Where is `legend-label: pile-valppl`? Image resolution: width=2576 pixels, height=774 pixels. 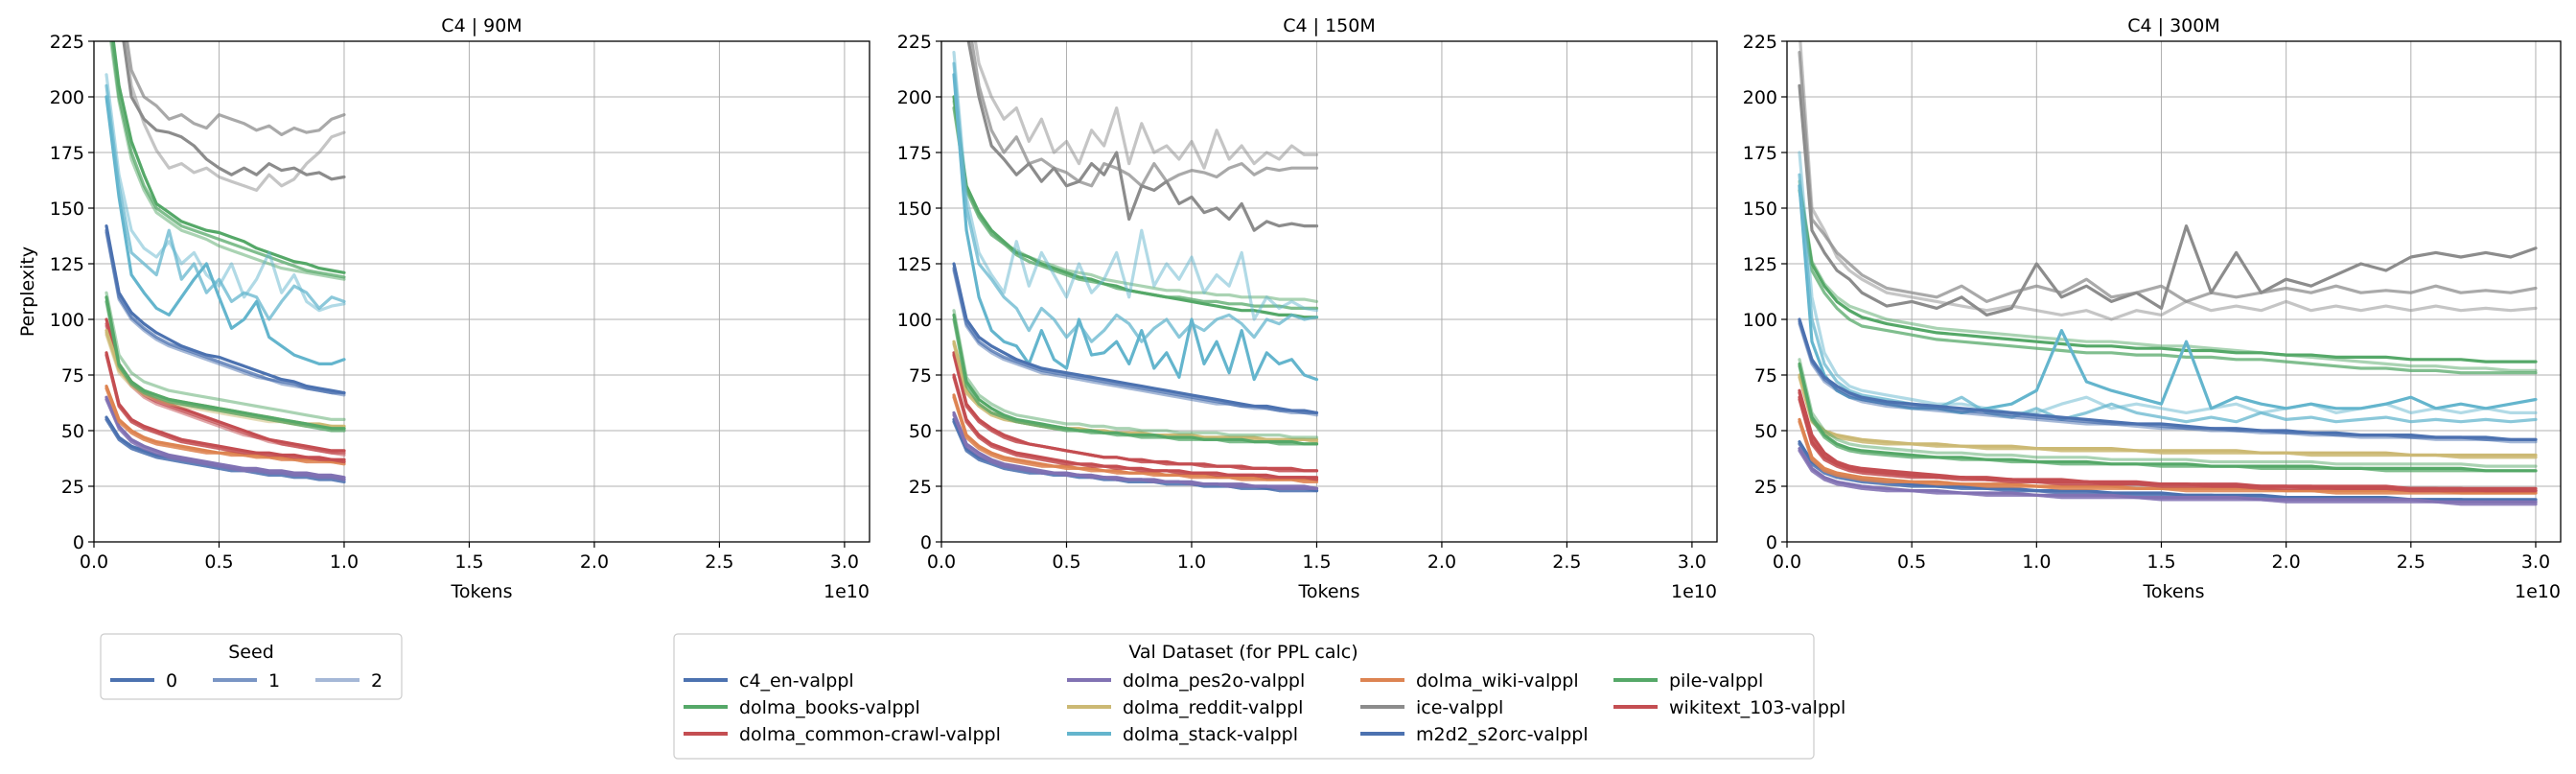 legend-label: pile-valppl is located at coordinates (1716, 681).